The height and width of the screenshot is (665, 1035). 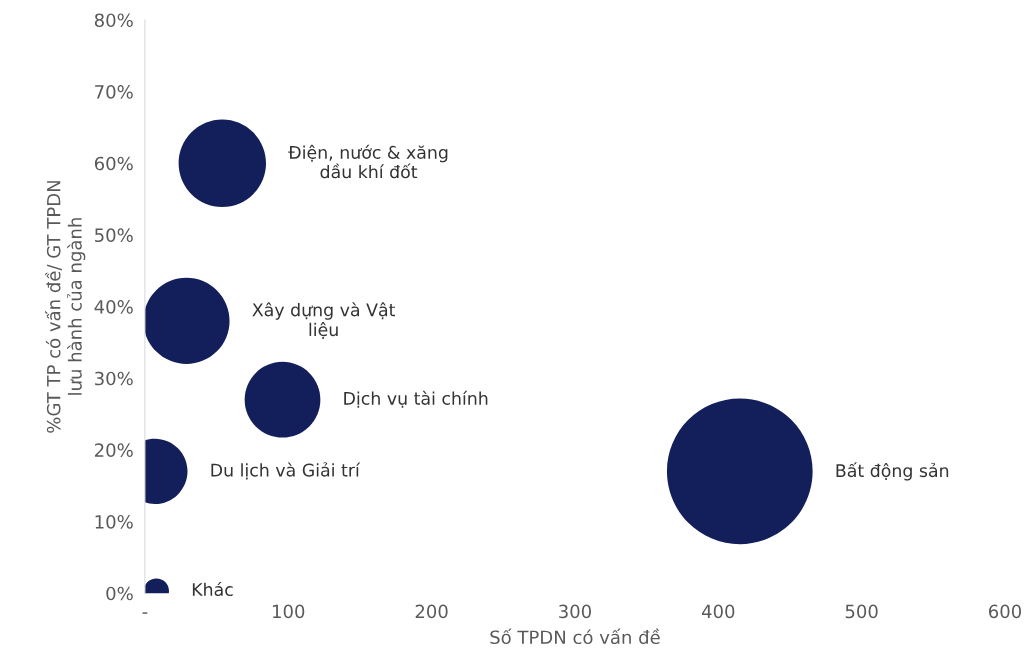 I want to click on x-tick-label: 200, so click(x=431, y=611).